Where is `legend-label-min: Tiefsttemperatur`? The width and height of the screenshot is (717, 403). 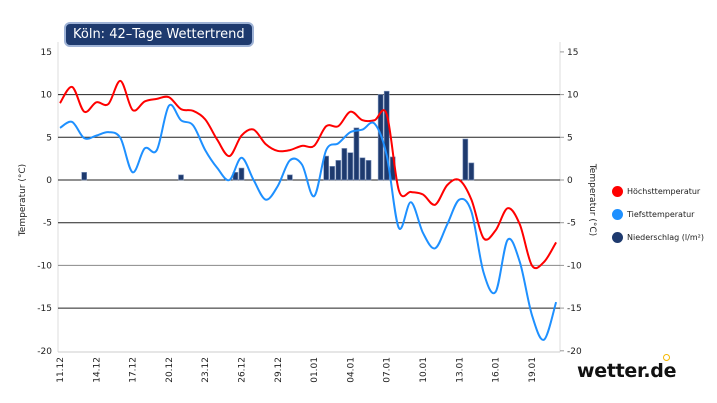 legend-label-min: Tiefsttemperatur is located at coordinates (661, 214).